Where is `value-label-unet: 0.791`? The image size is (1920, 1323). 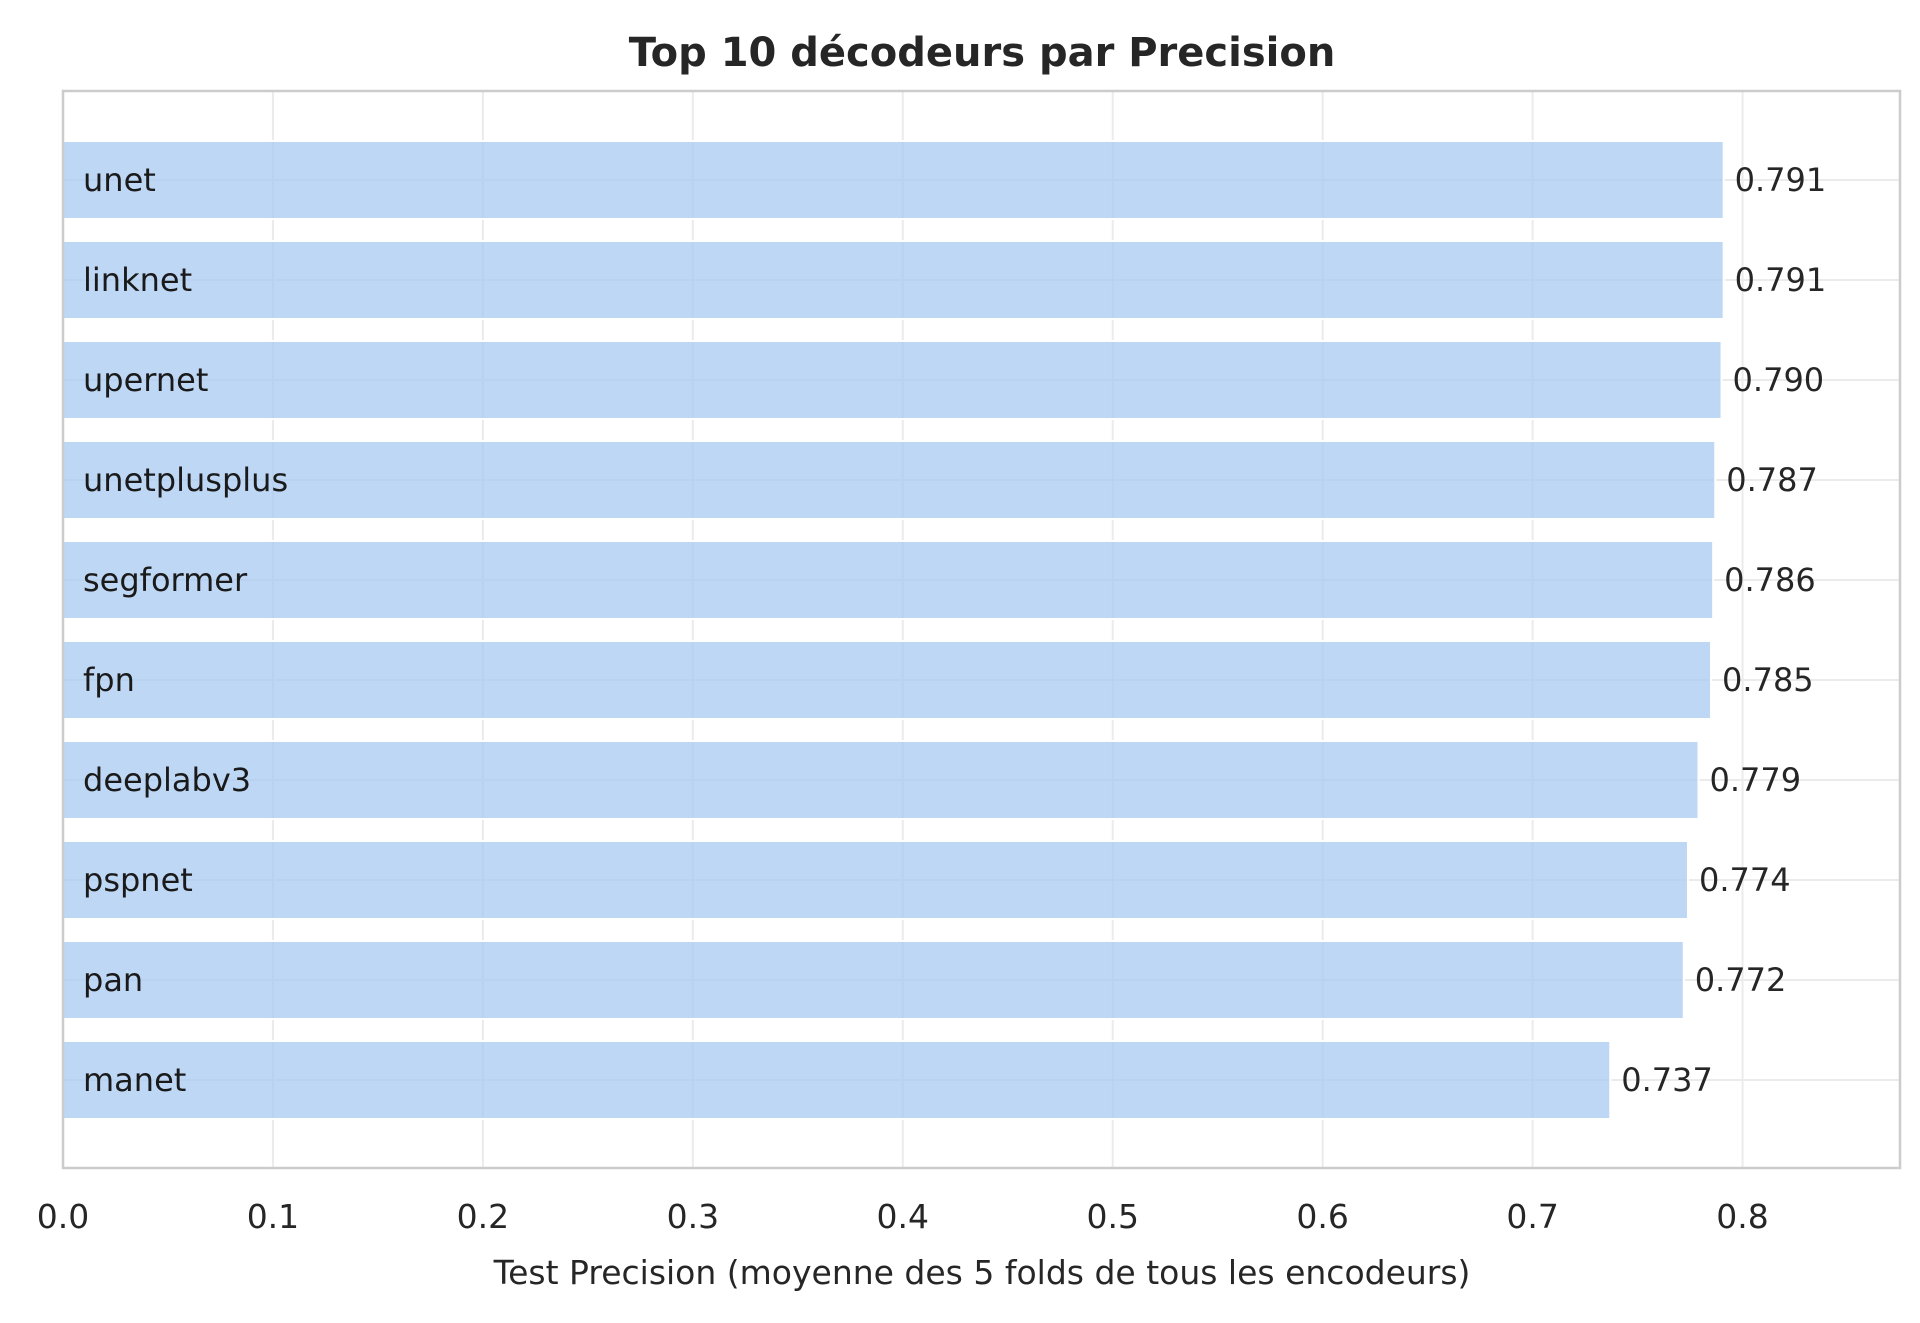
value-label-unet: 0.791 is located at coordinates (1781, 180).